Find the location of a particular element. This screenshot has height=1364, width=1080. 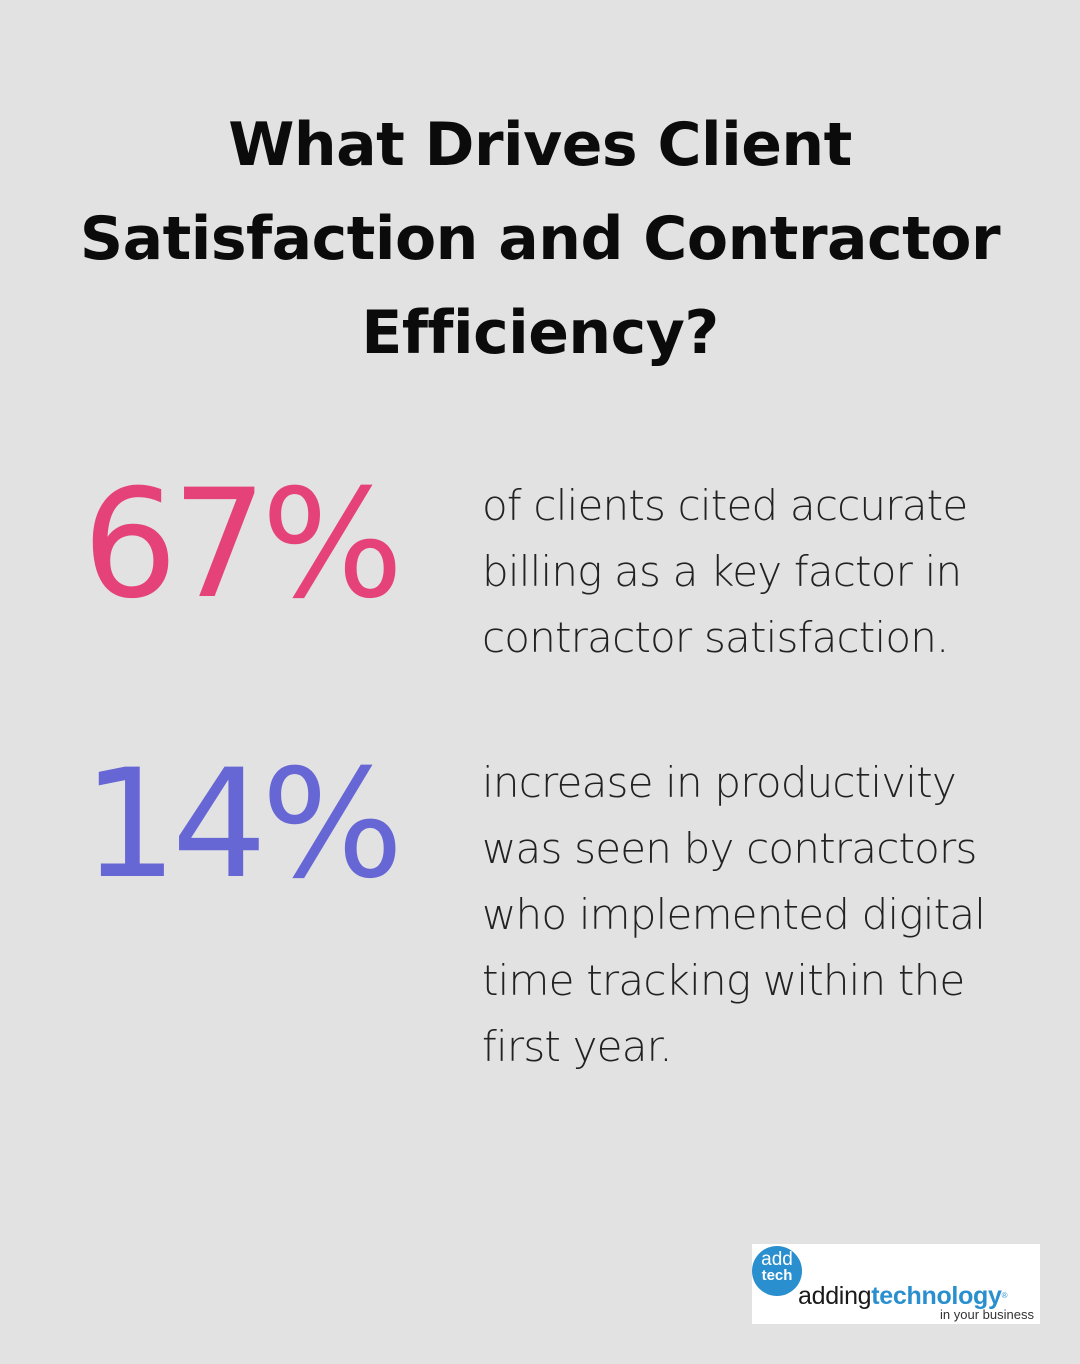

registered-mark: ® is located at coordinates (1004, 1295).